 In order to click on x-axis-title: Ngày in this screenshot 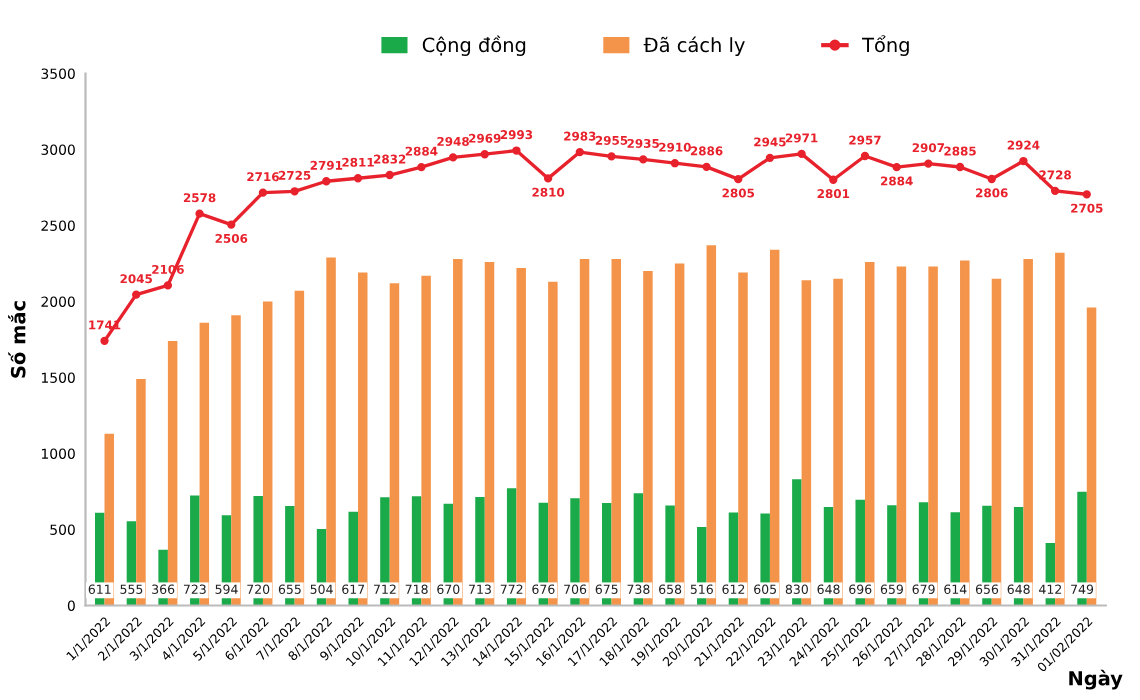, I will do `click(1096, 679)`.